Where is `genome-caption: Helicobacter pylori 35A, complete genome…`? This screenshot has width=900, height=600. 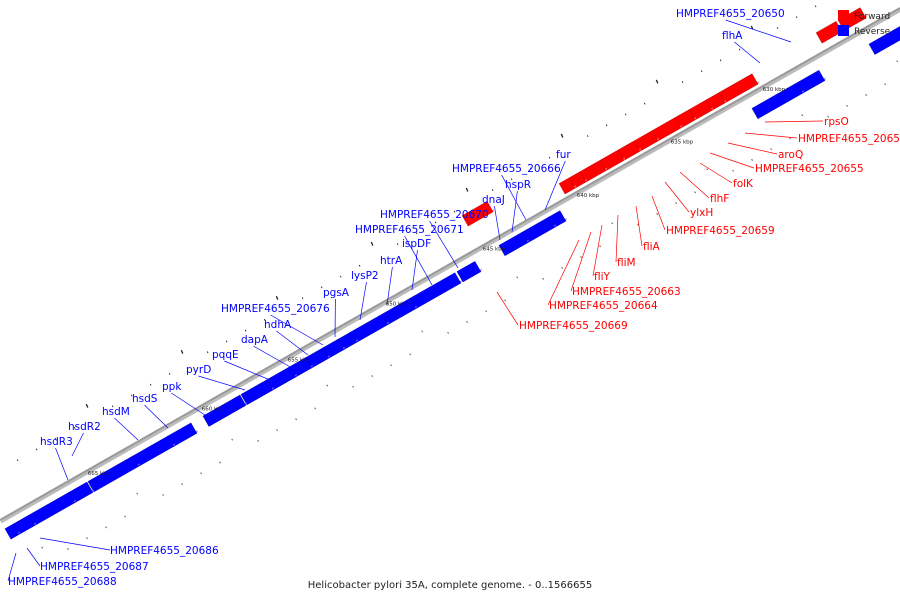
genome-caption: Helicobacter pylori 35A, complete genome… is located at coordinates (450, 585).